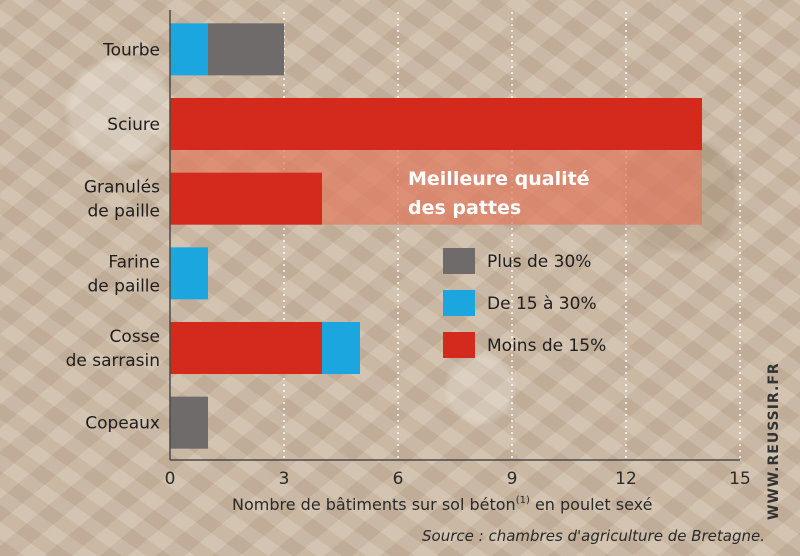  What do you see at coordinates (124, 286) in the screenshot?
I see `category-label-farine-de-paille-2: de paille` at bounding box center [124, 286].